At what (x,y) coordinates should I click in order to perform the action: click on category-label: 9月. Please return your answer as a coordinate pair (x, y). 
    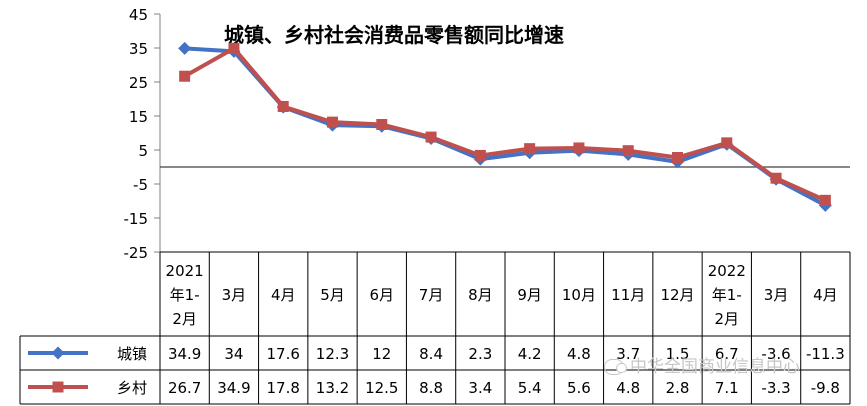
    Looking at the image, I should click on (529, 295).